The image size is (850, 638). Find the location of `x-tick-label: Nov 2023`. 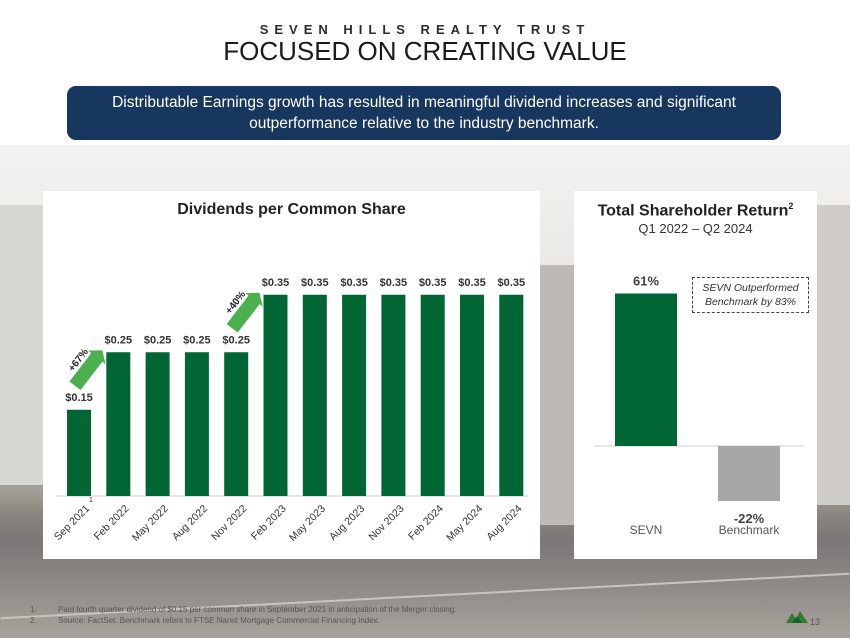

x-tick-label: Nov 2023 is located at coordinates (386, 523).